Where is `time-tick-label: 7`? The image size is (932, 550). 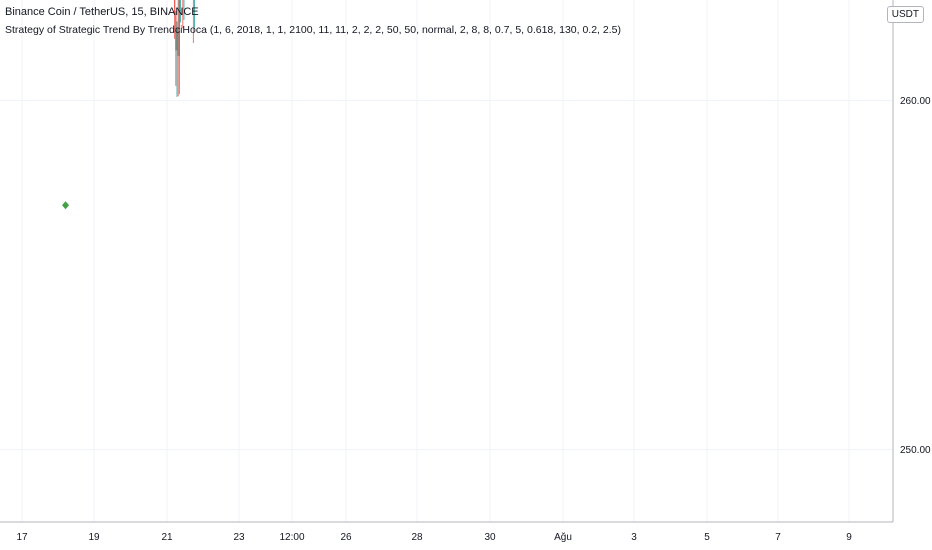 time-tick-label: 7 is located at coordinates (778, 537).